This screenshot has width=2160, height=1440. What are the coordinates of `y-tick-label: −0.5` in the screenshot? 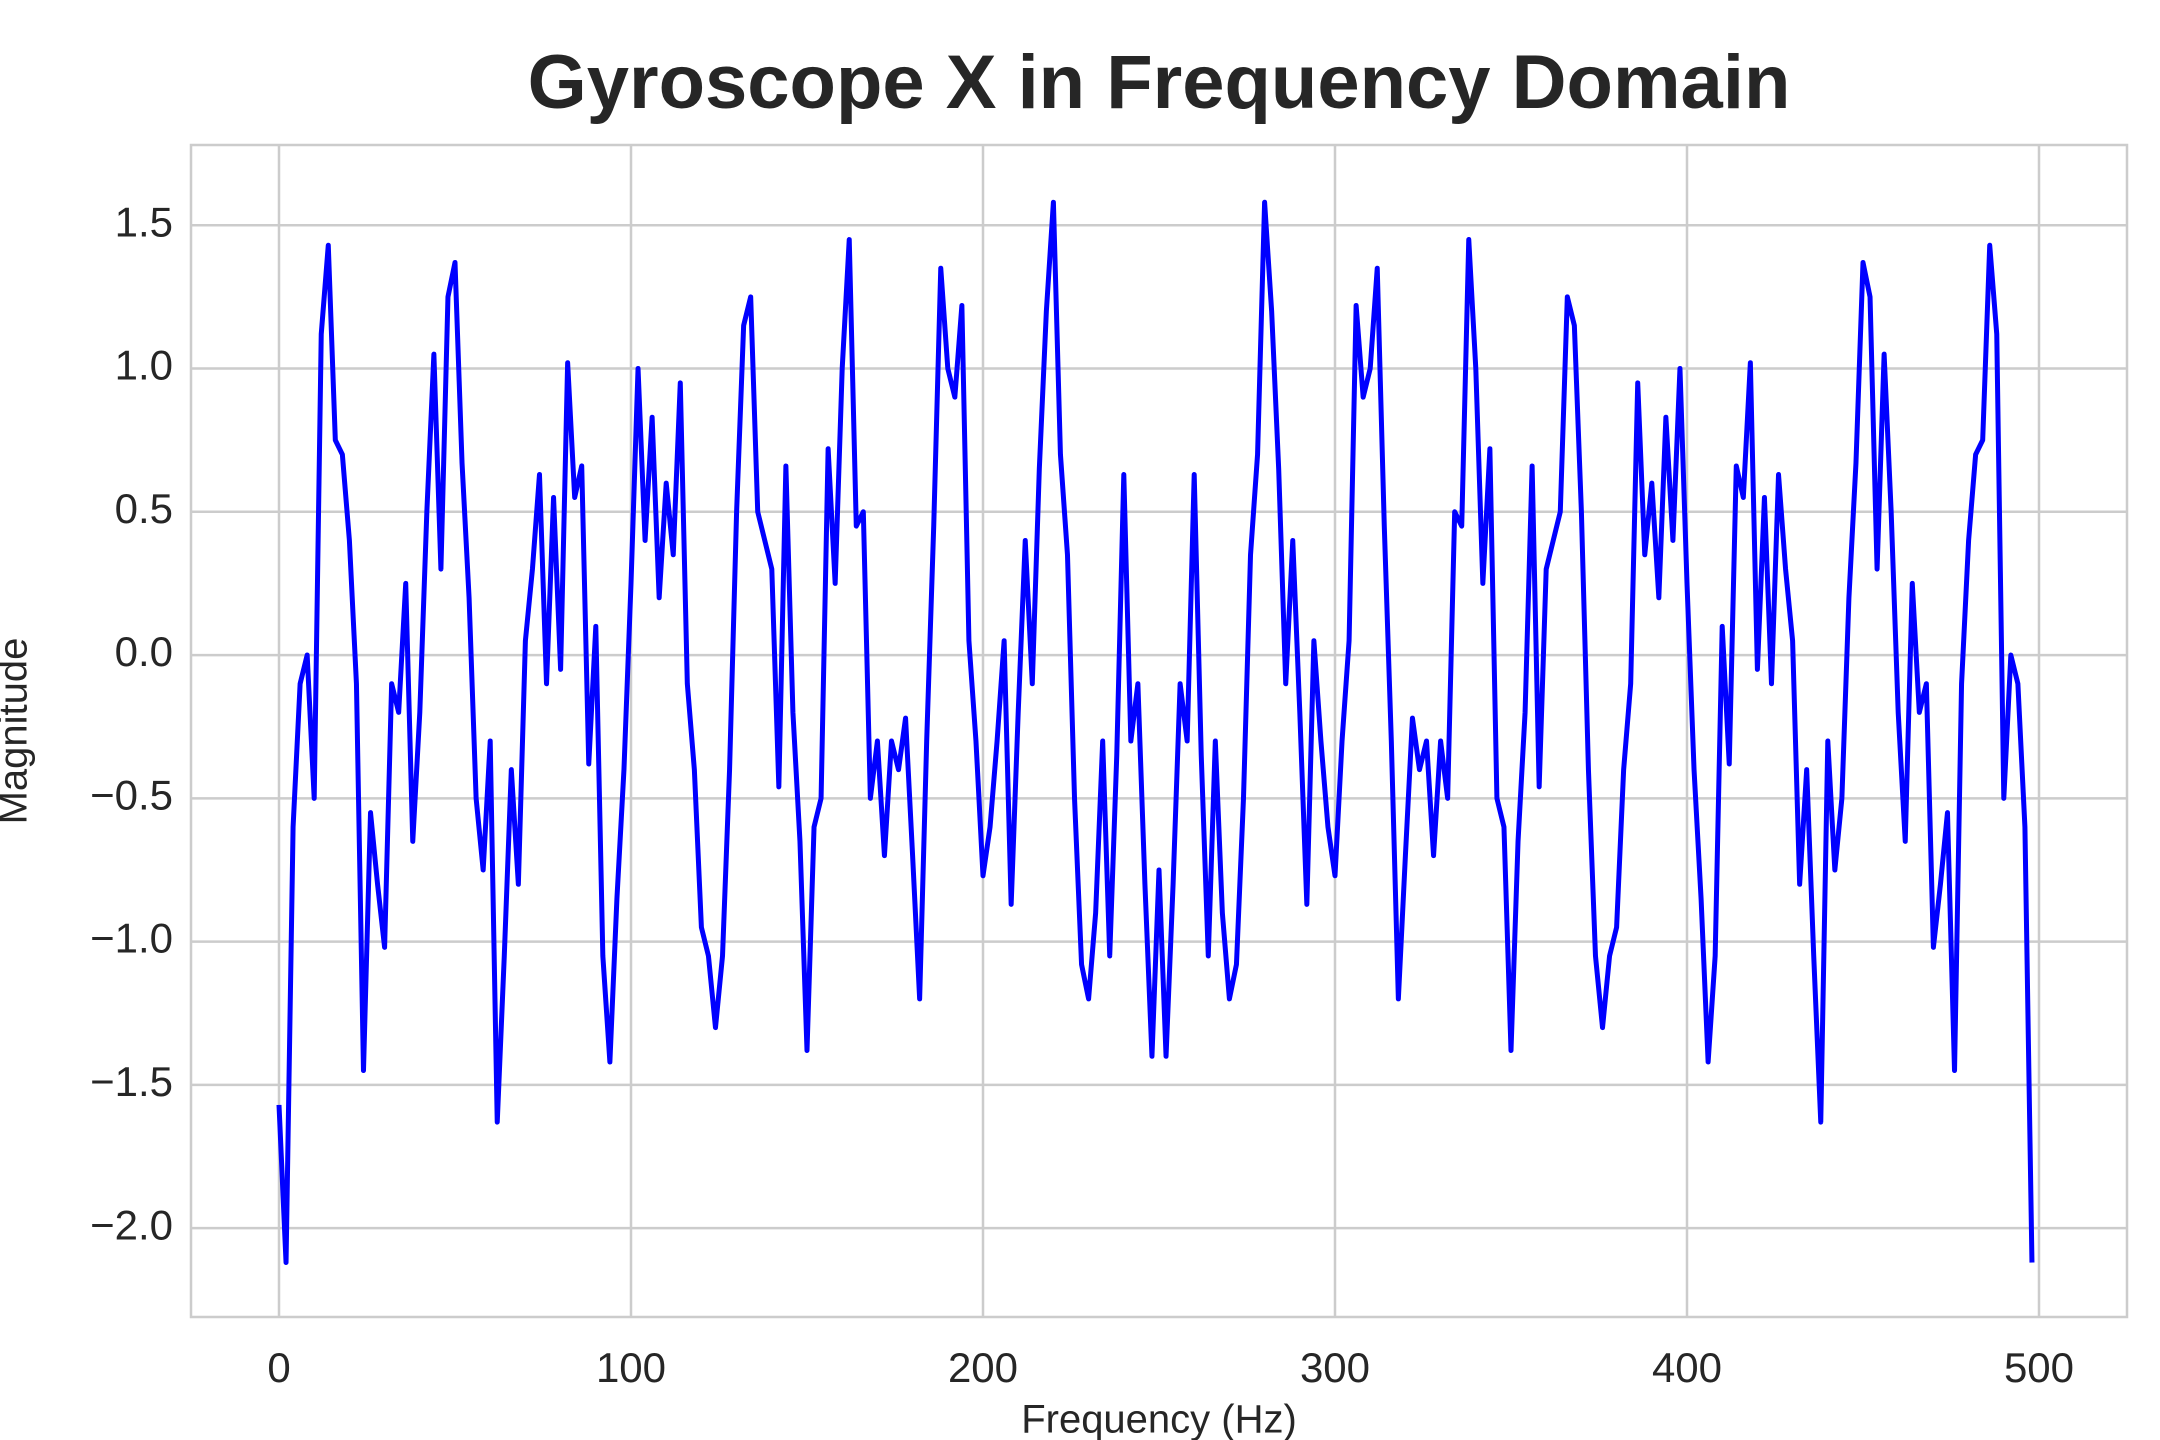 It's located at (131, 794).